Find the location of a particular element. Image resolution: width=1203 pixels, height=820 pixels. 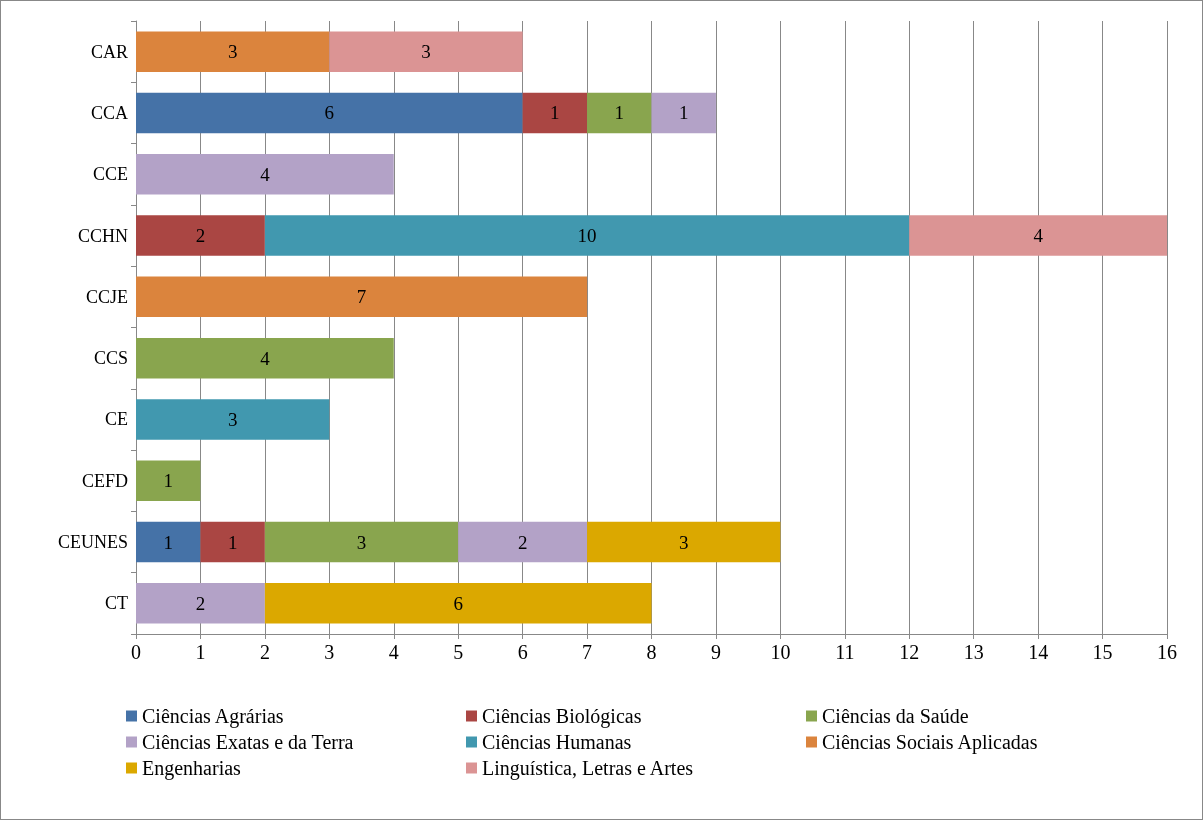

x-tick-label: 3 is located at coordinates (329, 652).